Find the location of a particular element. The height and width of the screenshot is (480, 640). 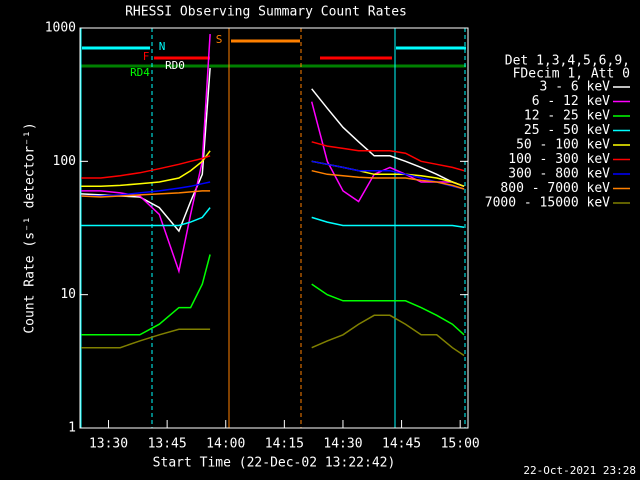

x-tick-label: 14:00 is located at coordinates (225, 444).